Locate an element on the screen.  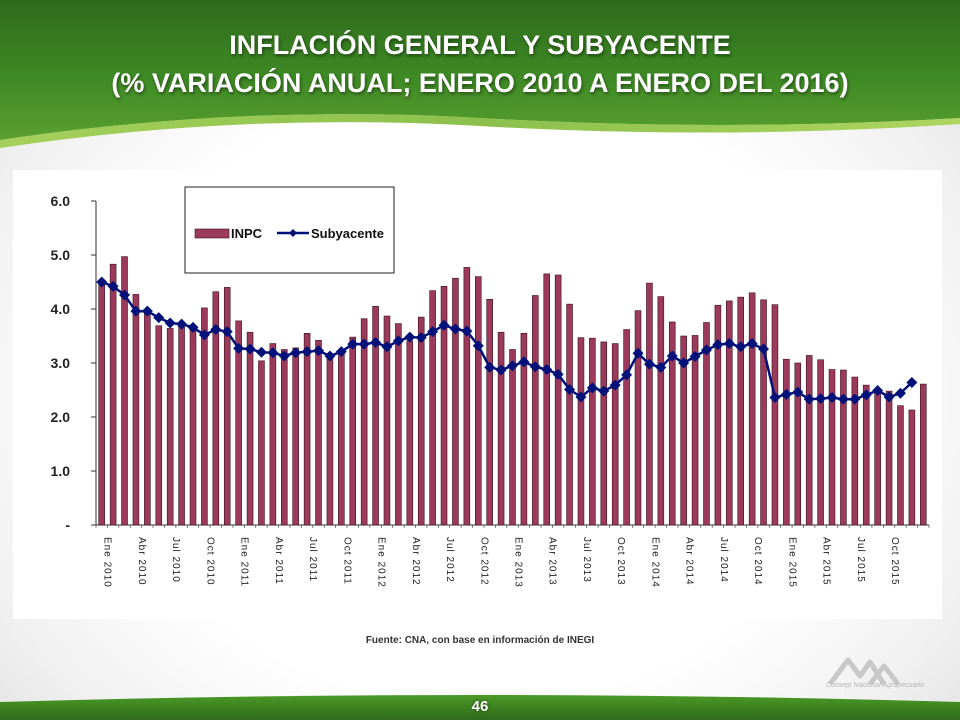
page-number: 46 is located at coordinates (480, 706).